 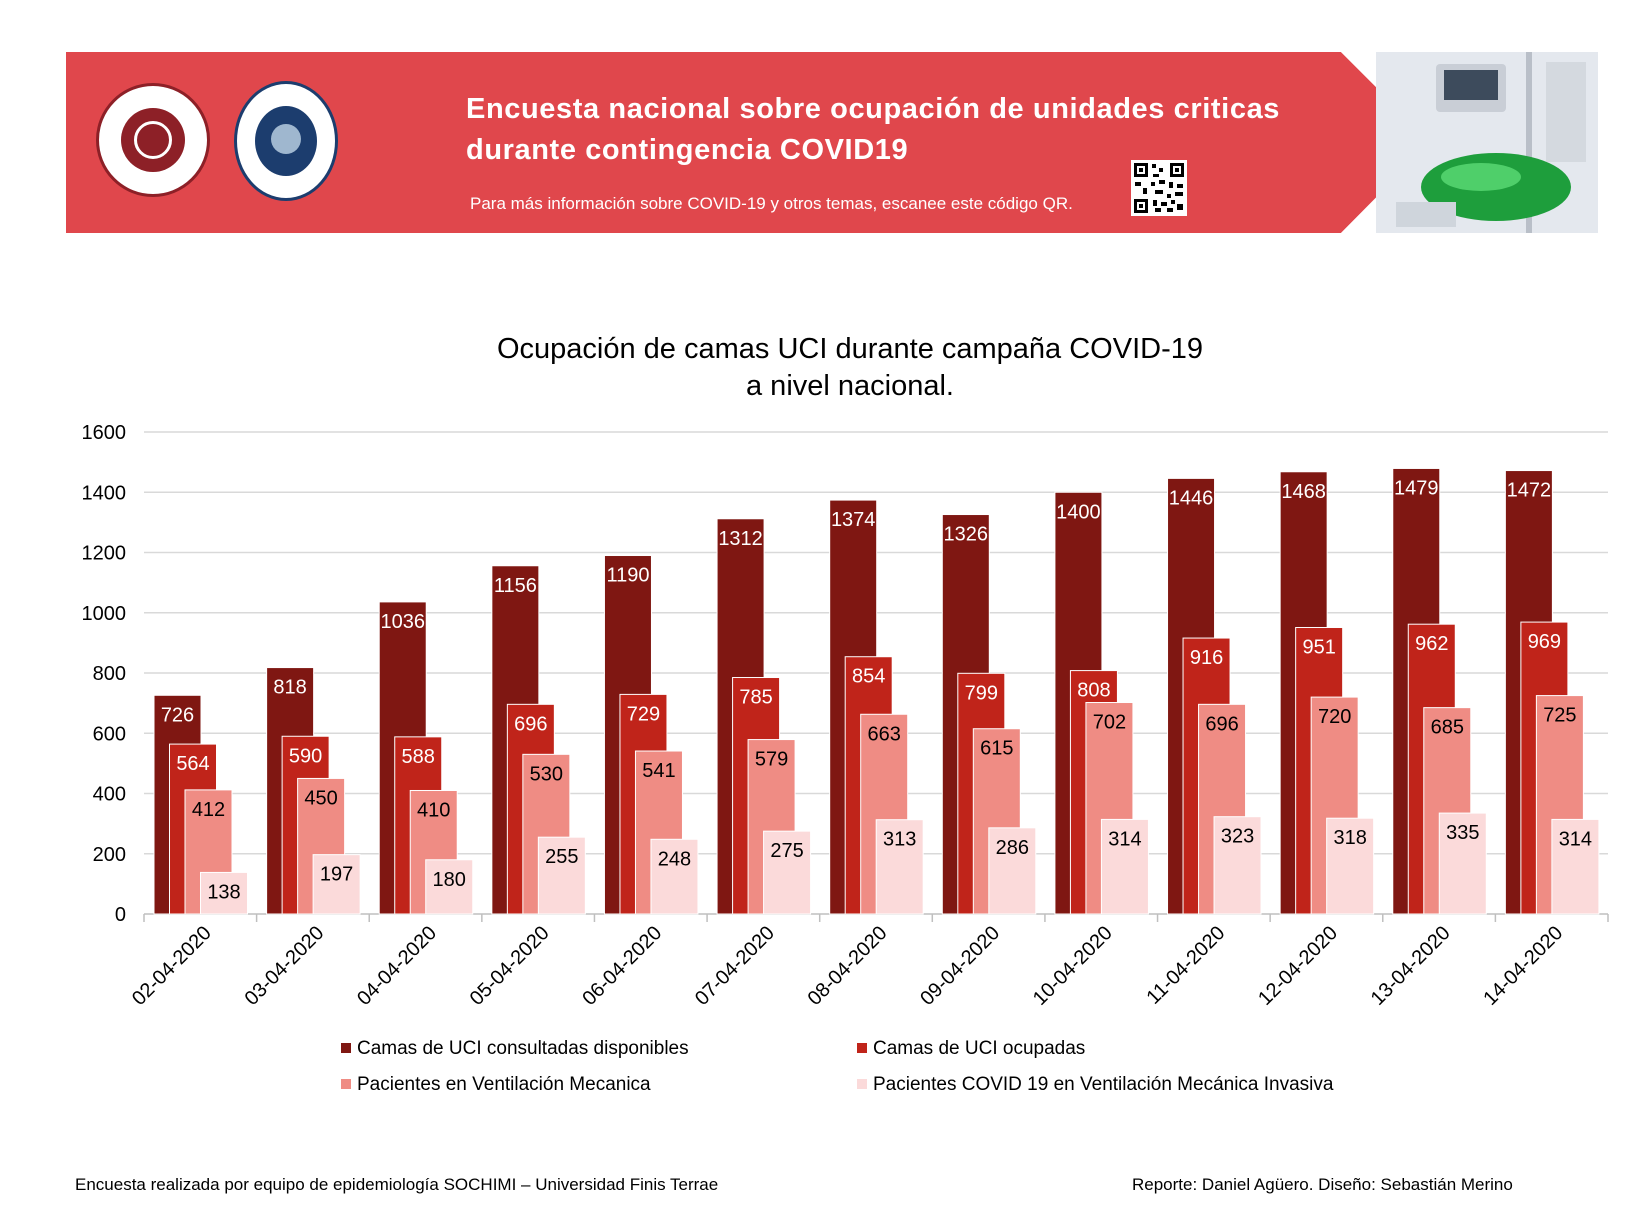 I want to click on x-tick-label: 08-04-2020, so click(x=848, y=966).